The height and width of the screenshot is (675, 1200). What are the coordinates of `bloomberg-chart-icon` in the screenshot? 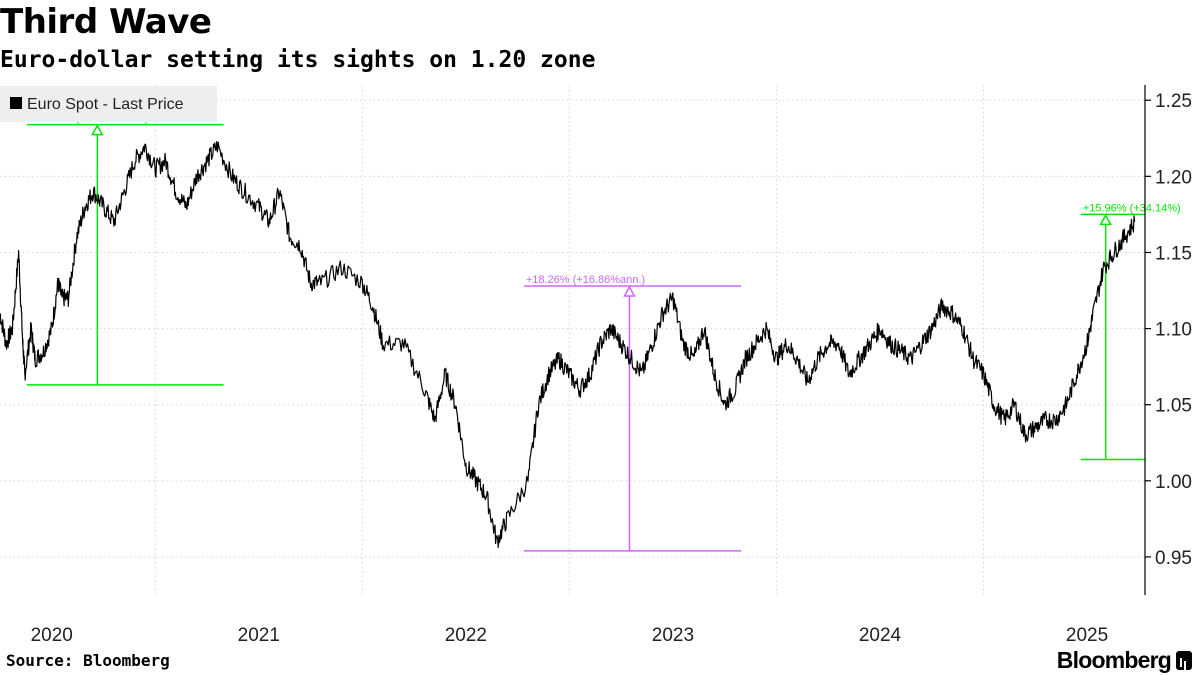 It's located at (1184, 660).